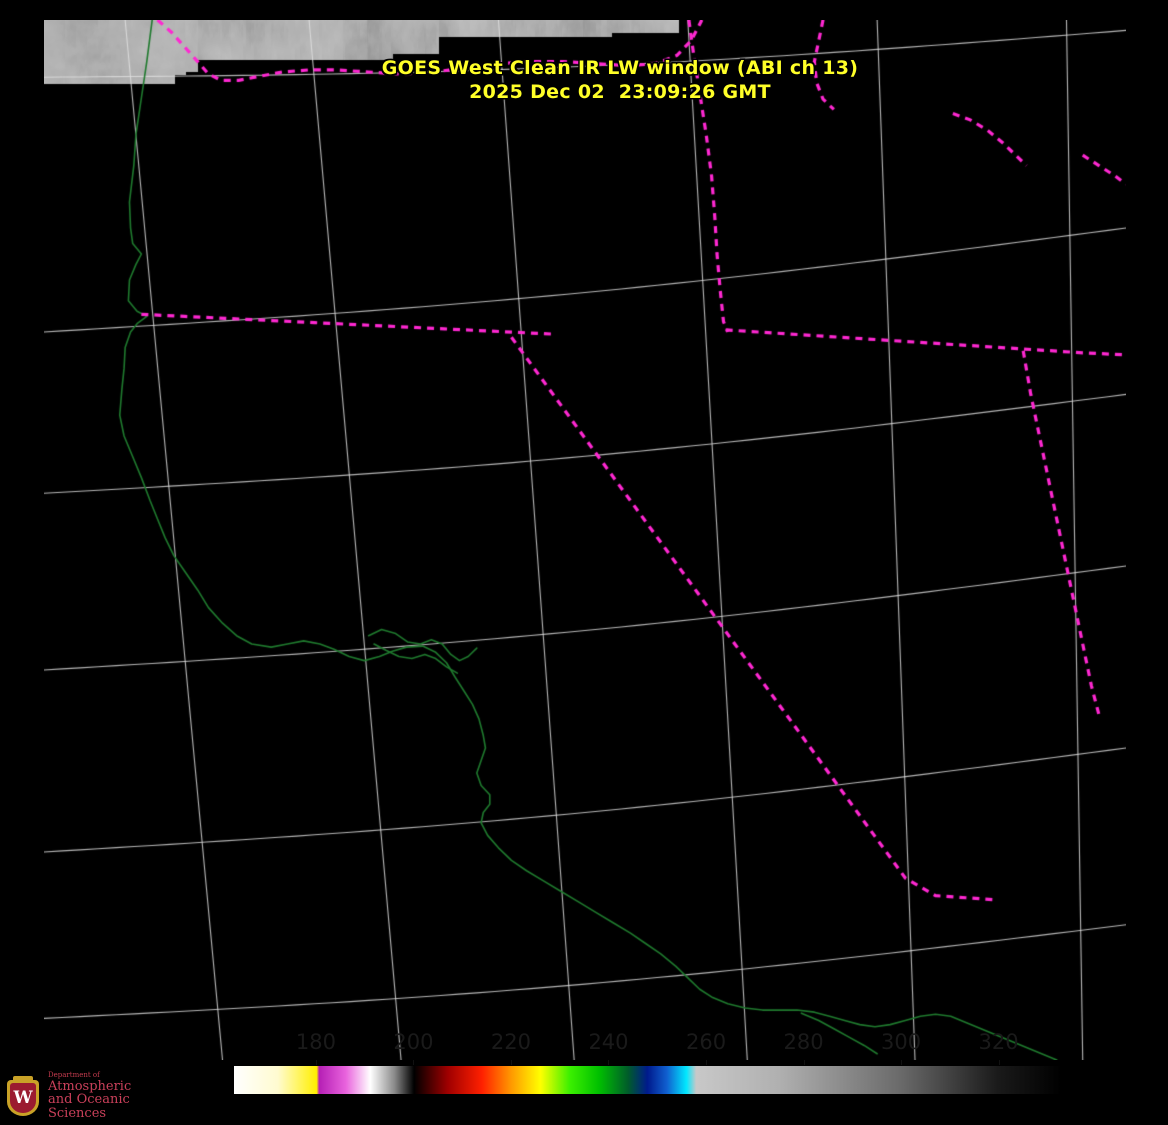 The width and height of the screenshot is (1168, 1125). I want to click on colorbar-tick-label: 300, so click(901, 1042).